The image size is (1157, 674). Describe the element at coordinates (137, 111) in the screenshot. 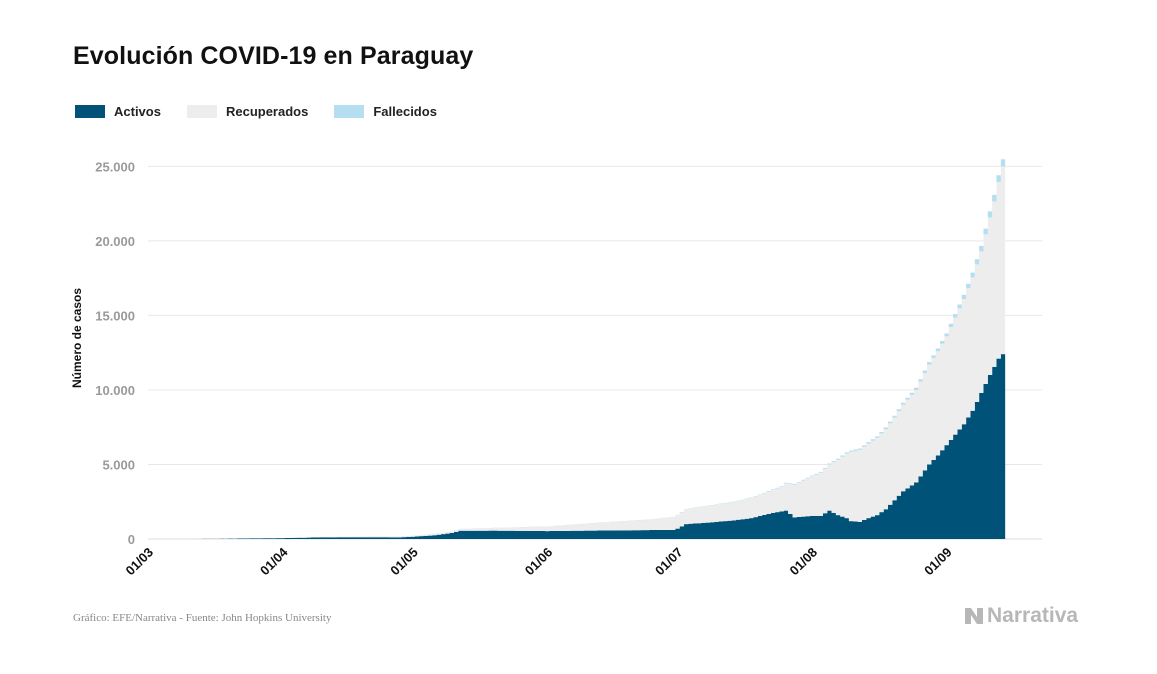

I see `legend-label-activos: Activos` at that location.